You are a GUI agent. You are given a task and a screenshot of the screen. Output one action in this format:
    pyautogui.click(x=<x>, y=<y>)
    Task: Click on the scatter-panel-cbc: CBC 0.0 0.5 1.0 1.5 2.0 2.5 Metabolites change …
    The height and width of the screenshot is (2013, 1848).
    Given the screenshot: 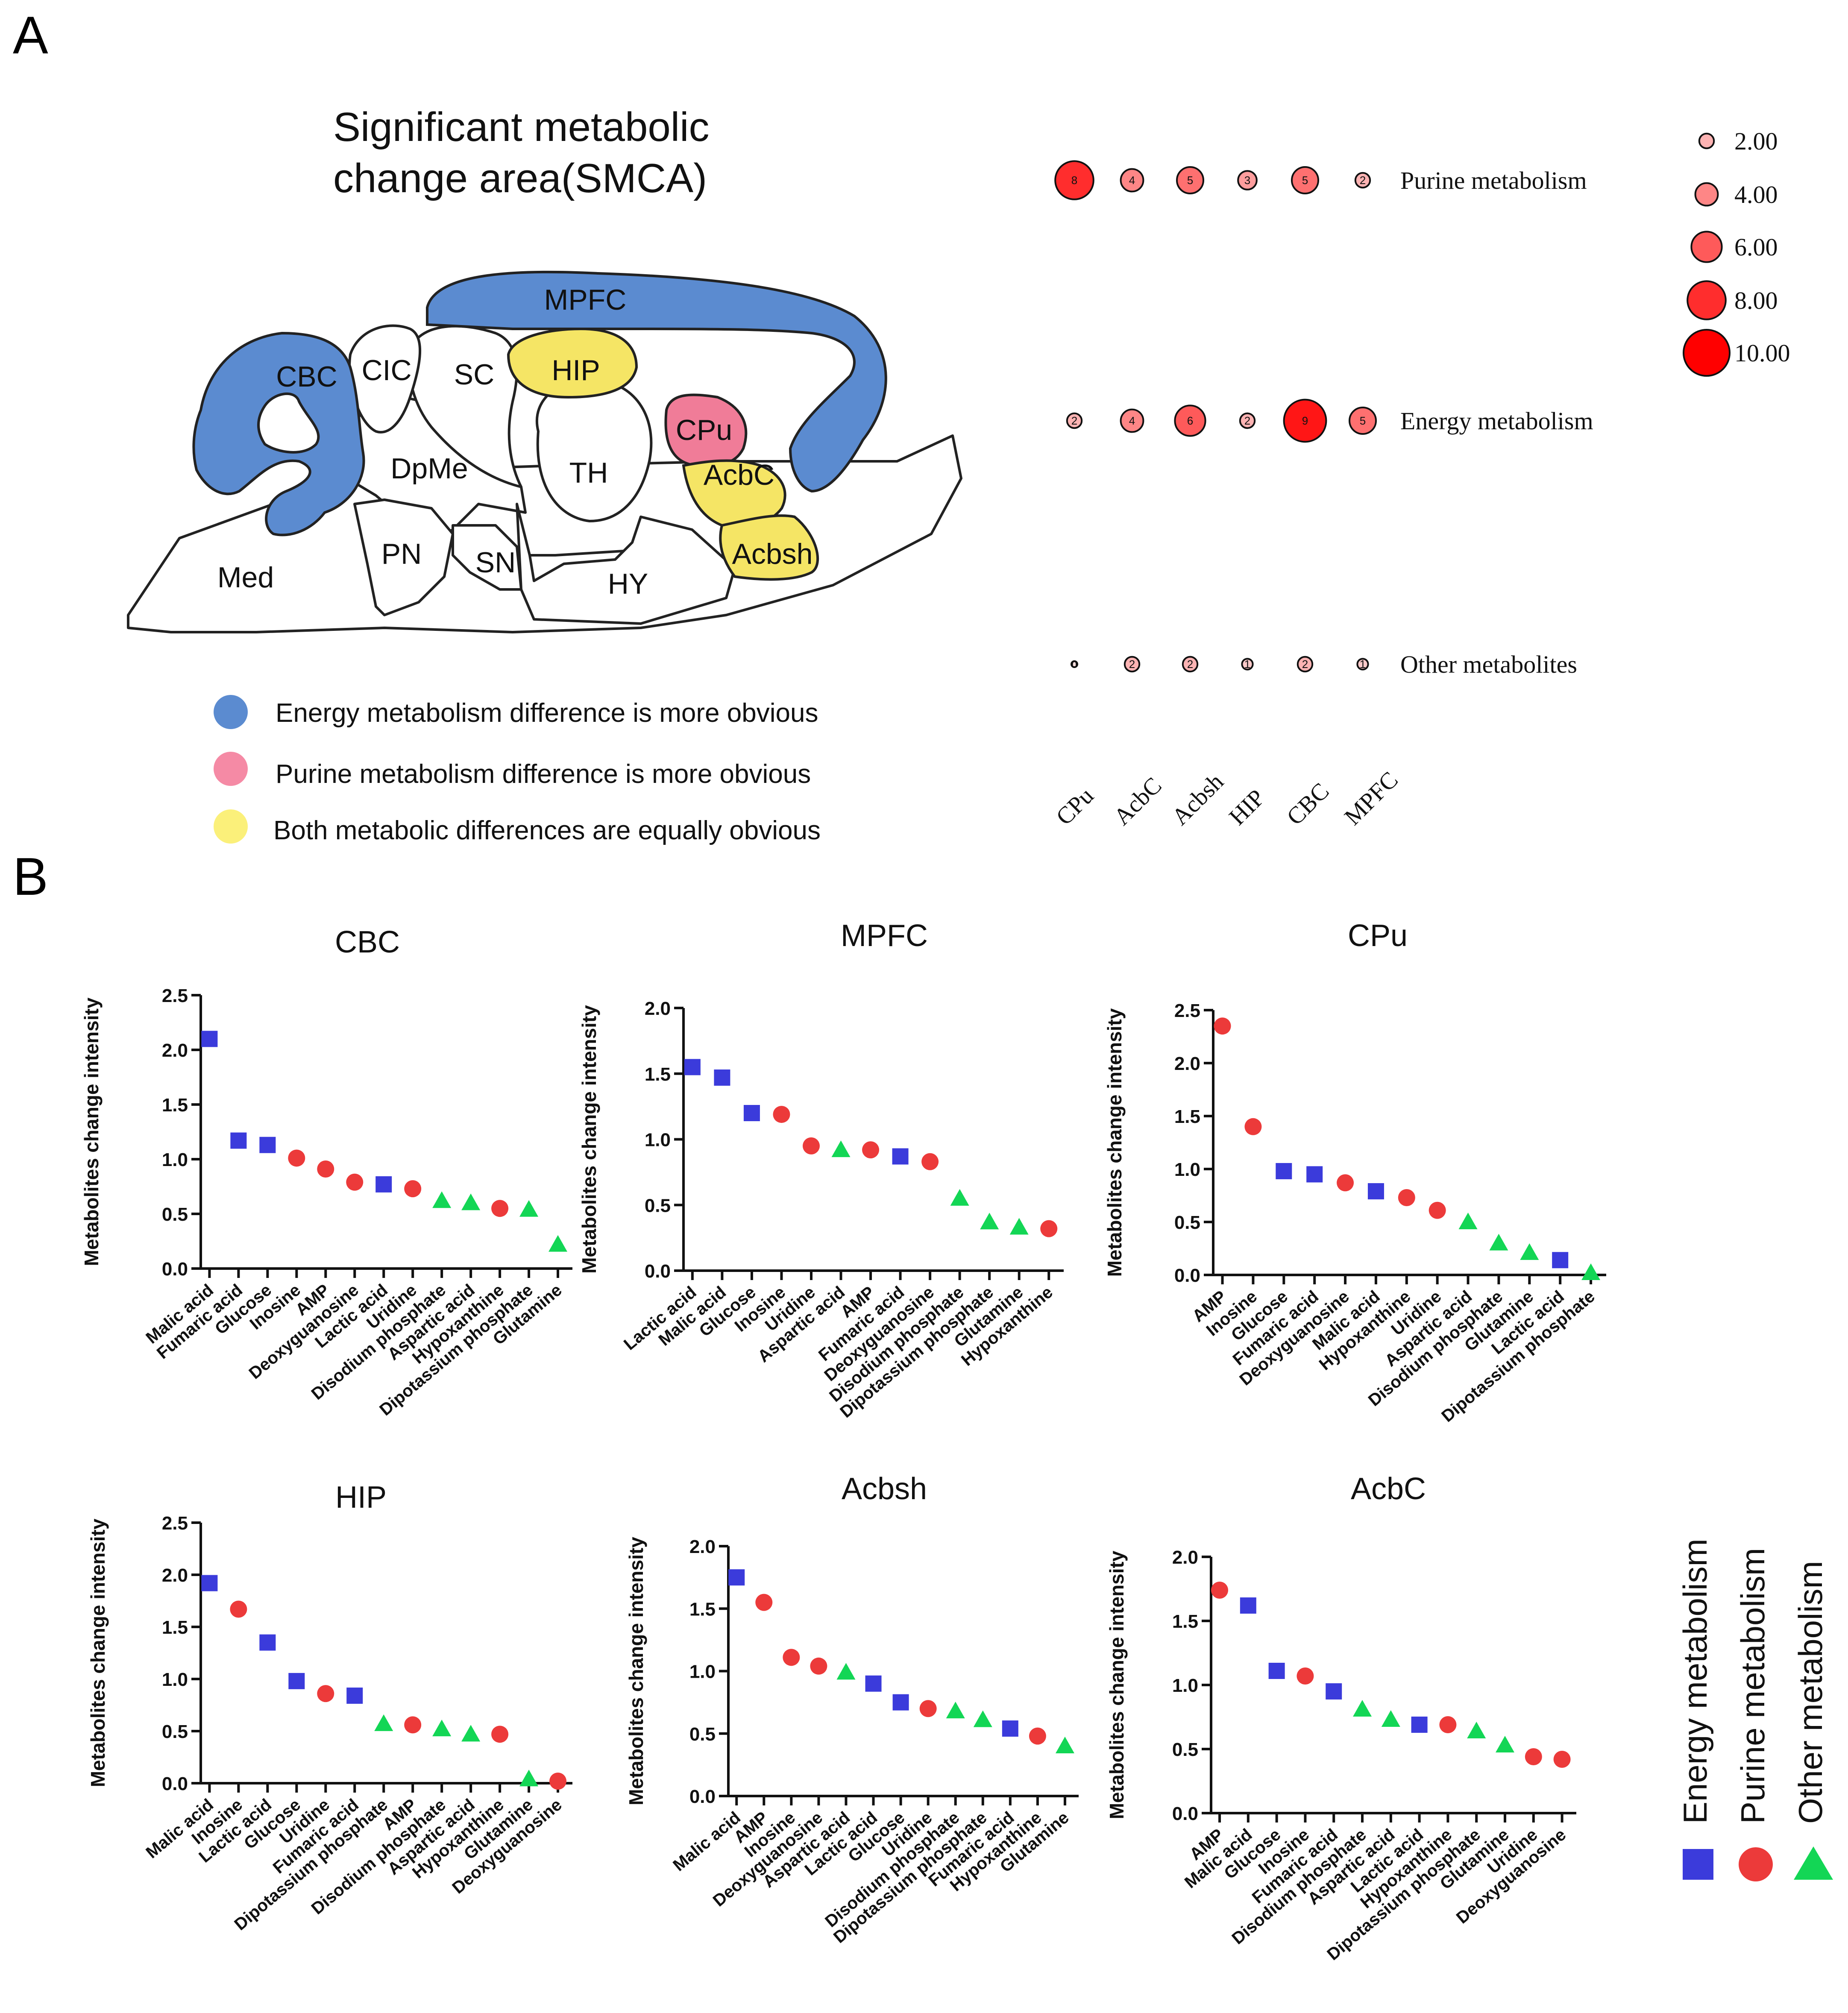 What is the action you would take?
    pyautogui.click(x=326, y=1172)
    